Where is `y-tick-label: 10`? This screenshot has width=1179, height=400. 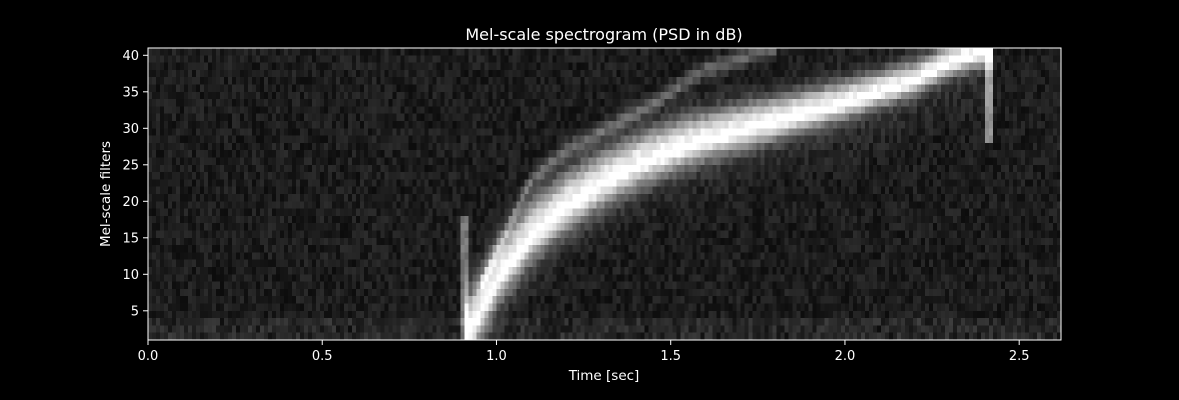 y-tick-label: 10 is located at coordinates (130, 275).